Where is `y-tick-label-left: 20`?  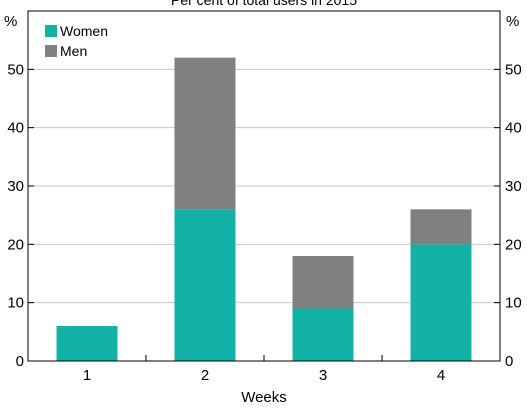
y-tick-label-left: 20 is located at coordinates (15, 244).